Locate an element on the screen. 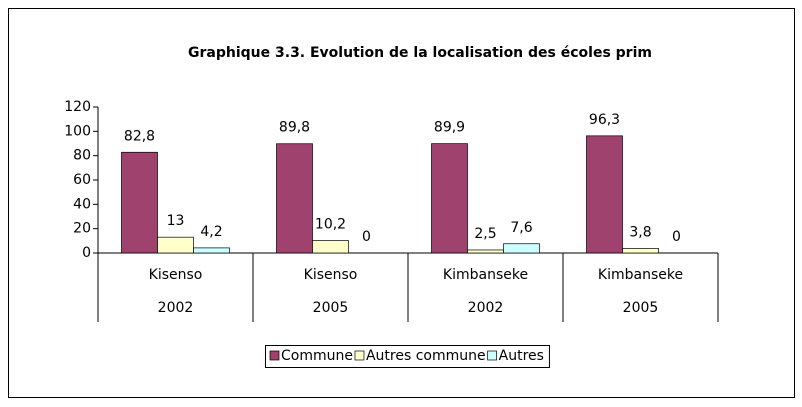  legend-label: Autres commune is located at coordinates (426, 356).